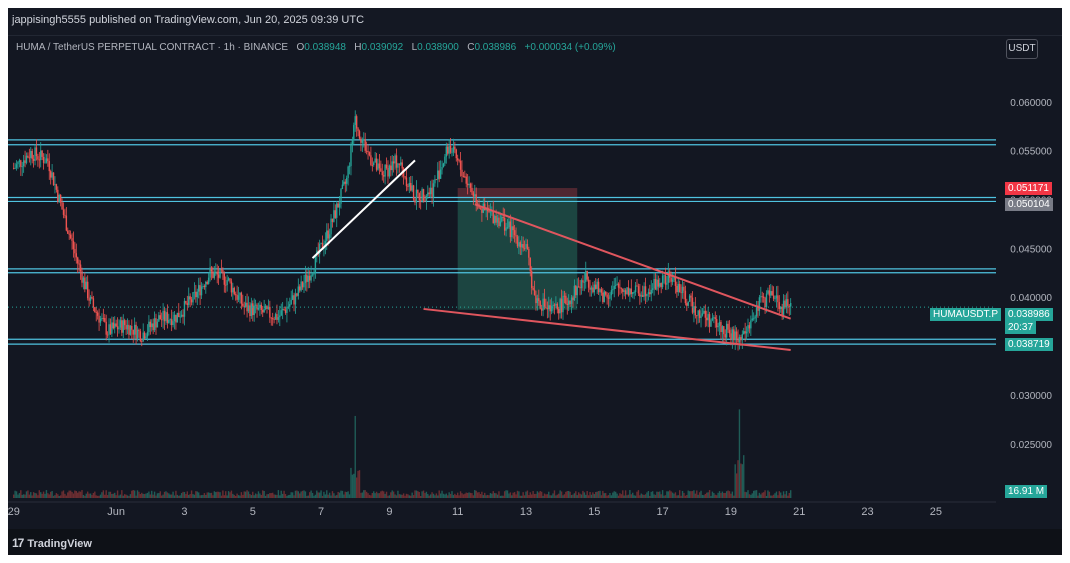 Image resolution: width=1070 pixels, height=563 pixels. What do you see at coordinates (1031, 396) in the screenshot?
I see `y-tick-label: 0.030000` at bounding box center [1031, 396].